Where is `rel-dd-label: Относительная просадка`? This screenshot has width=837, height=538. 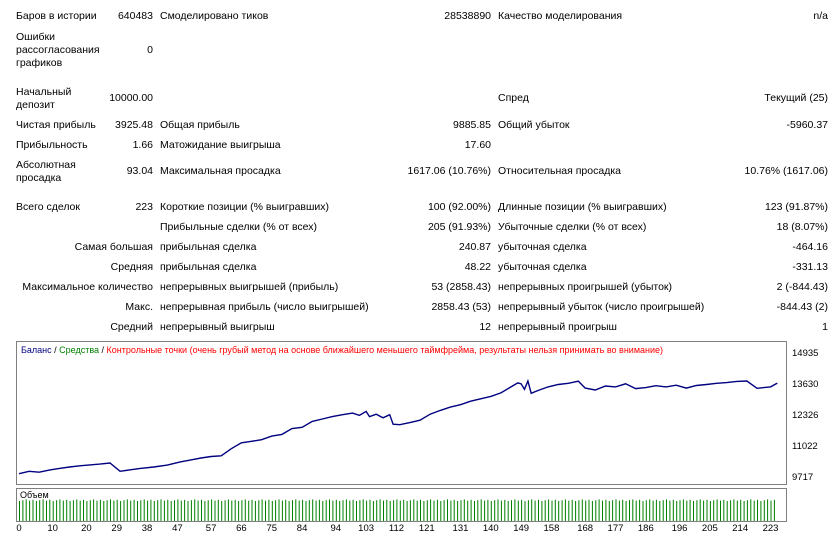
rel-dd-label: Относительная просадка is located at coordinates (559, 171).